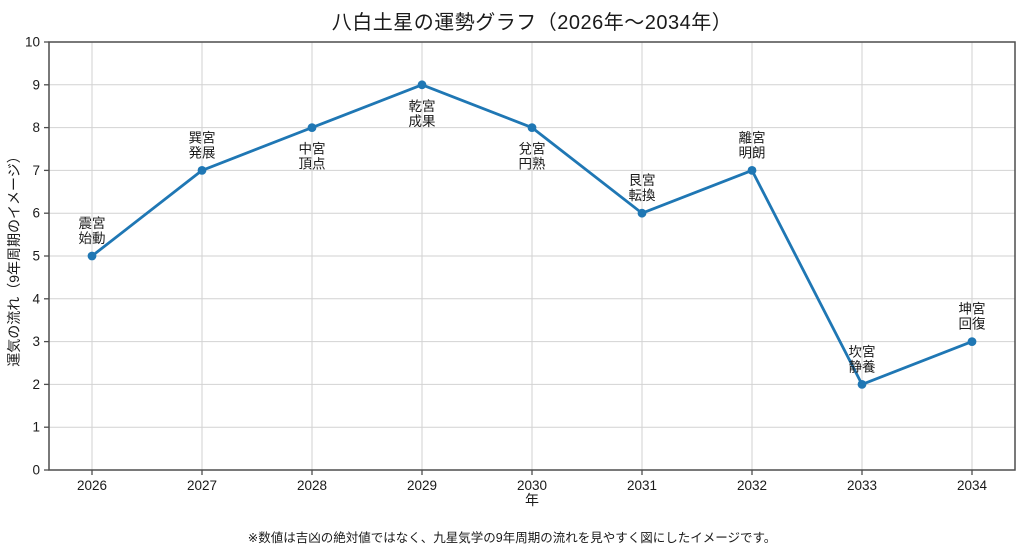 The height and width of the screenshot is (557, 1024). What do you see at coordinates (422, 114) in the screenshot?
I see `point-annotation: 乾宮成果` at bounding box center [422, 114].